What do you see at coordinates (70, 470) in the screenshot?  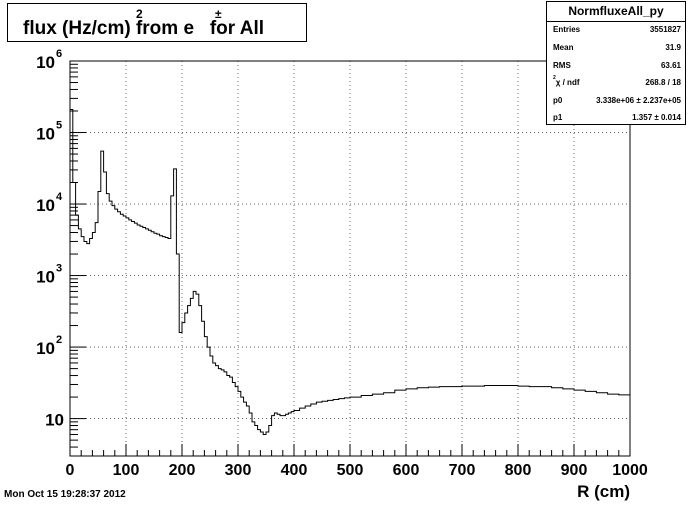 I see `x-tick-label: 0` at bounding box center [70, 470].